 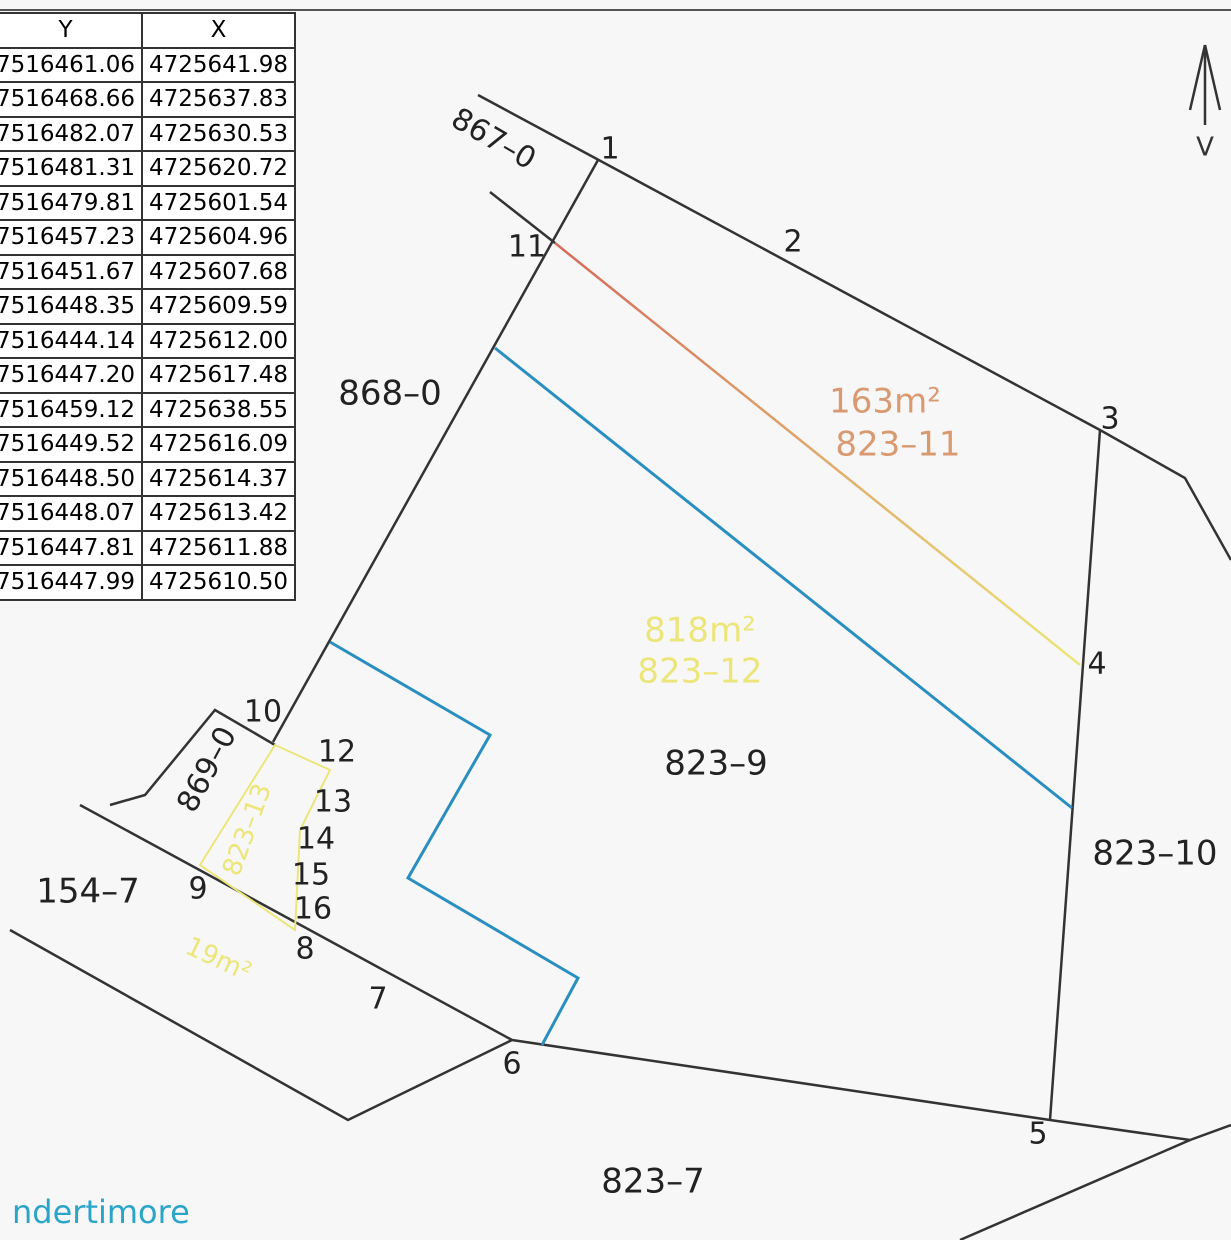 I want to click on point-label: 1, so click(x=609, y=149).